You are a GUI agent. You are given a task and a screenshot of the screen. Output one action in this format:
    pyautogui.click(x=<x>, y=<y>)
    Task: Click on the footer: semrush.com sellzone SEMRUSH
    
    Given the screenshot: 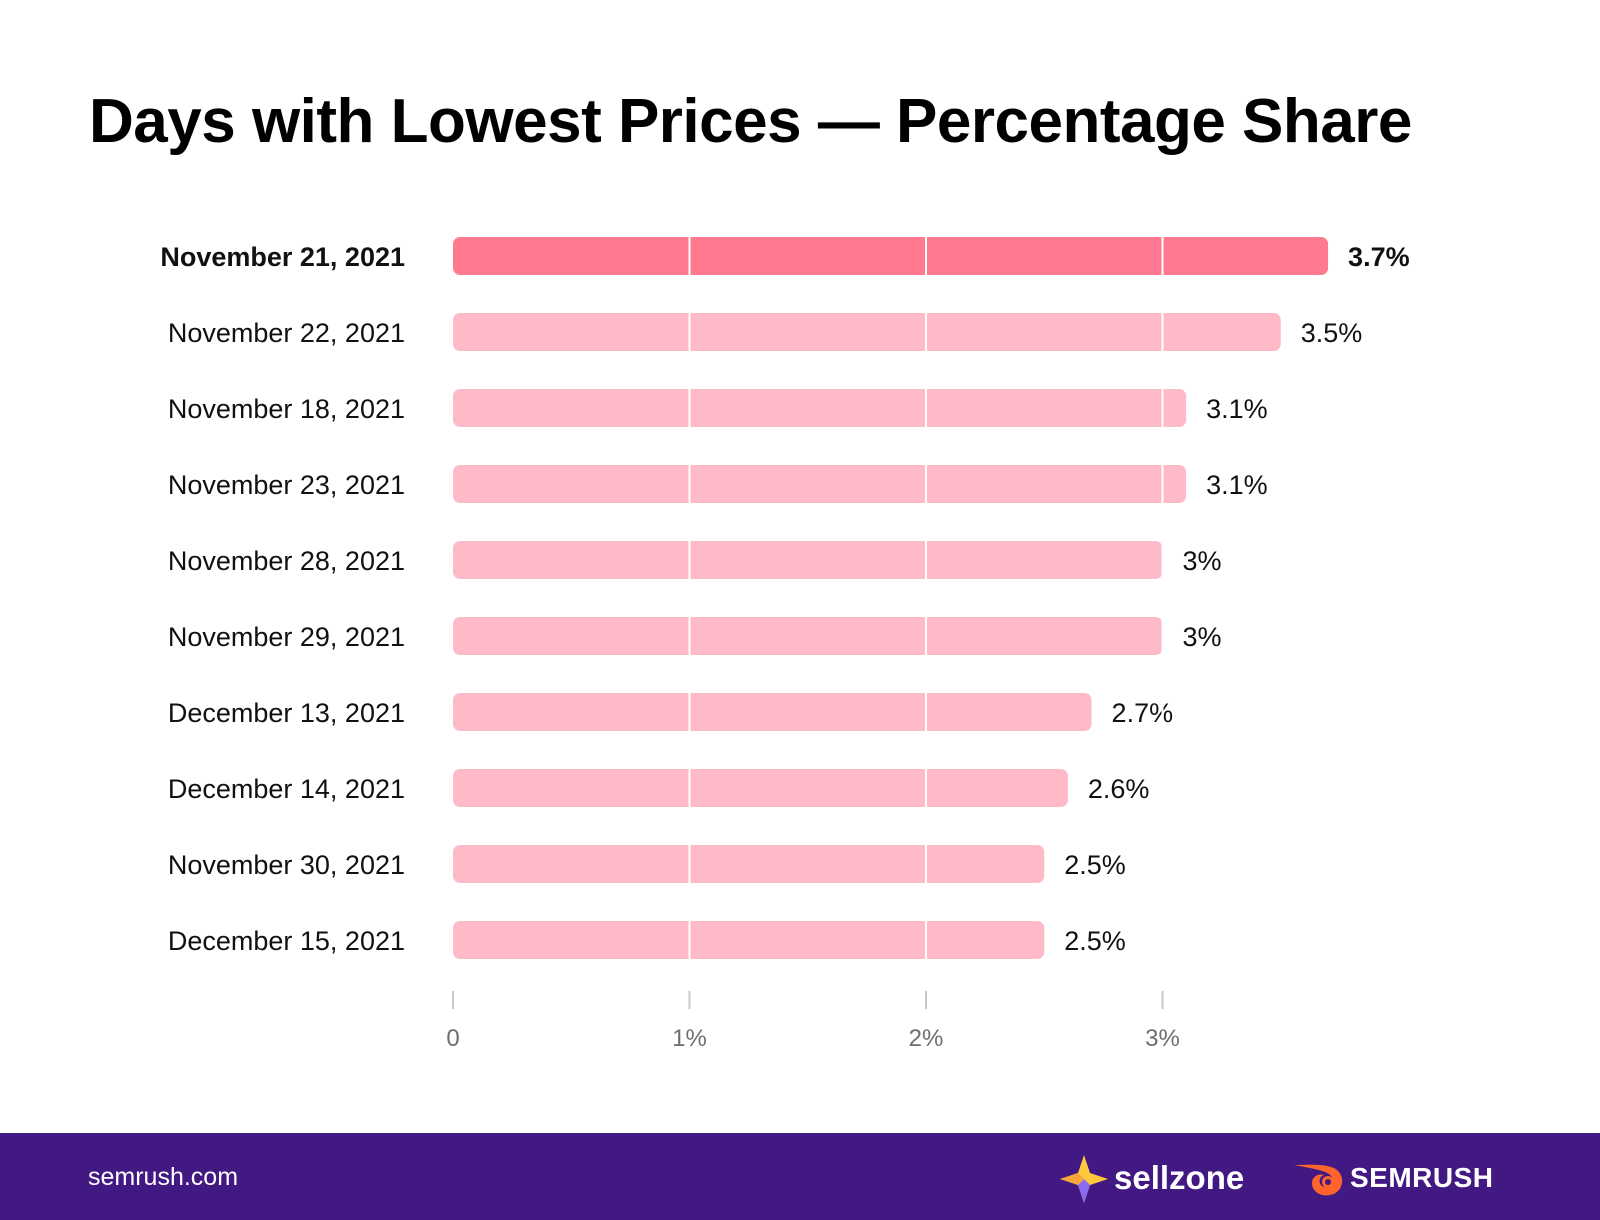 What is the action you would take?
    pyautogui.click(x=800, y=1176)
    